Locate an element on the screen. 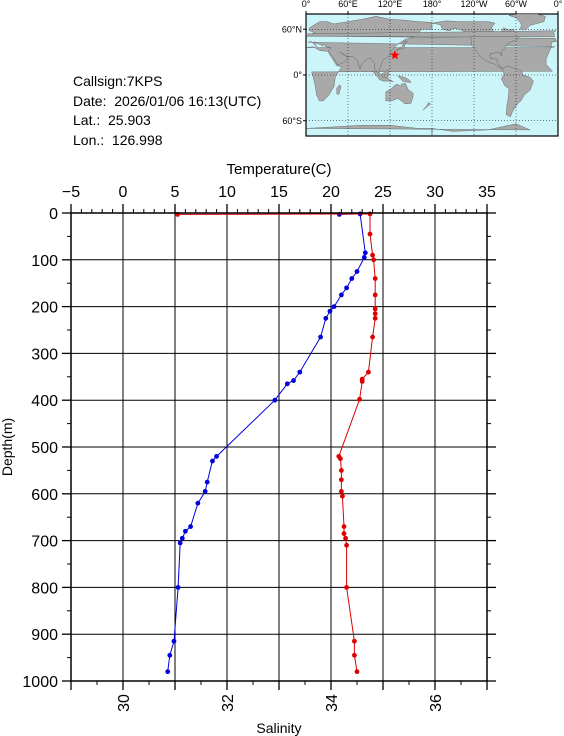  depth-tick-label: 200 is located at coordinates (44, 308).